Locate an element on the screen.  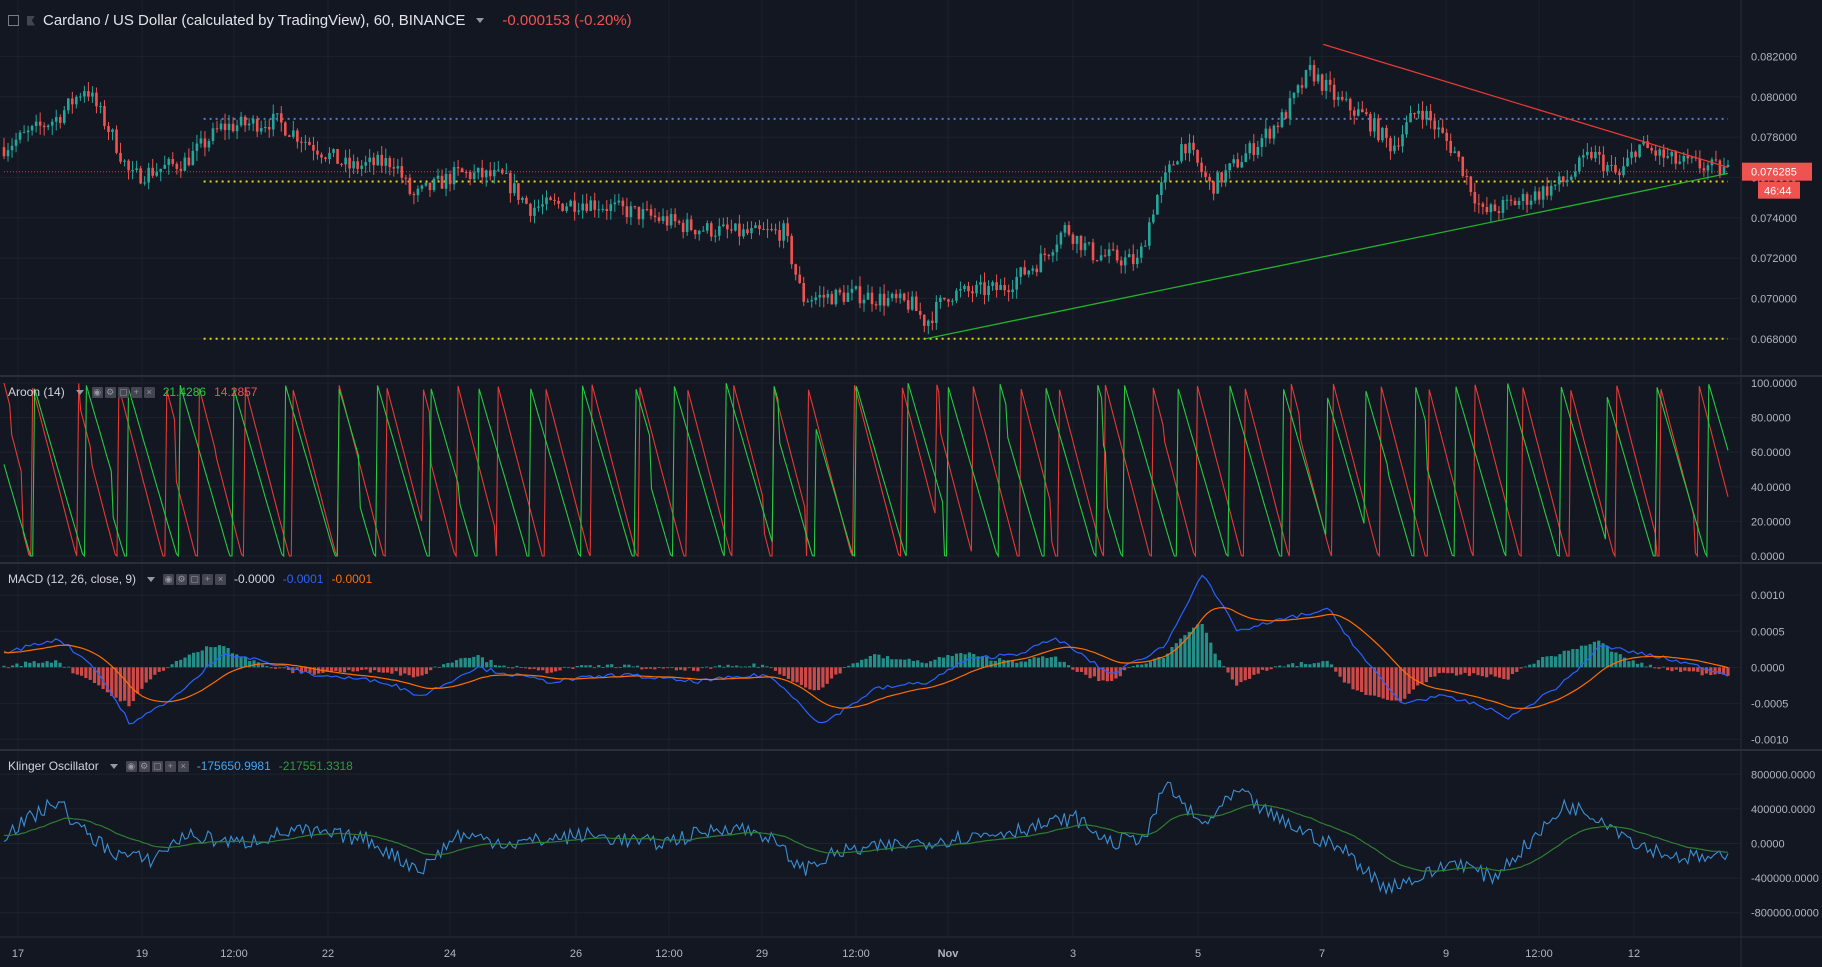
macd-pane is located at coordinates (866, 649).